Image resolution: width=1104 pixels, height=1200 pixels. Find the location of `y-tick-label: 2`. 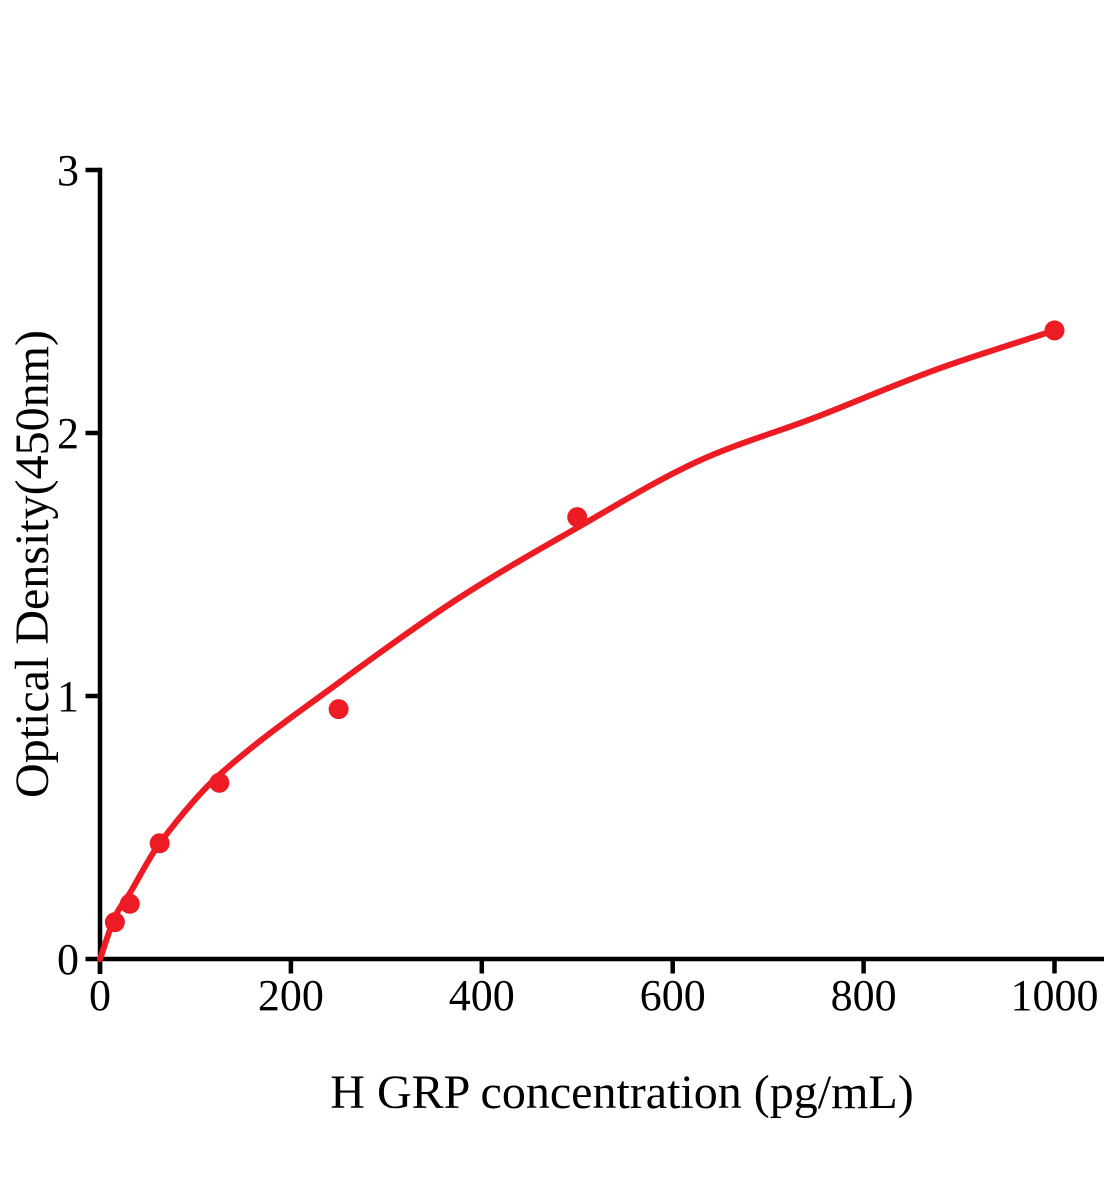

y-tick-label: 2 is located at coordinates (68, 433).